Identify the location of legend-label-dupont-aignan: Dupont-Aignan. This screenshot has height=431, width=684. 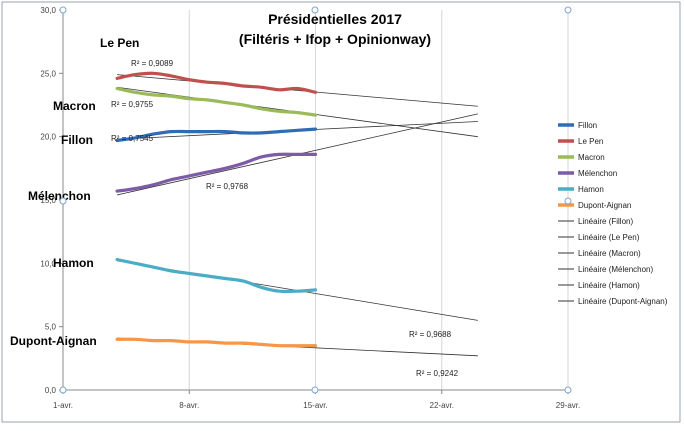
(604, 205).